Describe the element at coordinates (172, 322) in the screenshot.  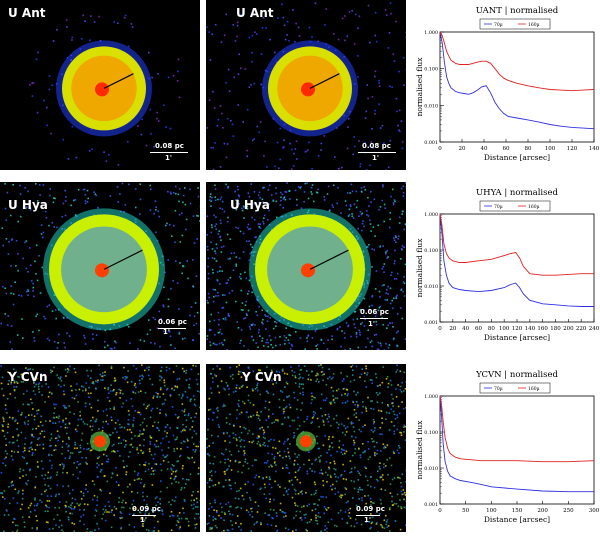
I see `scale-pc-label: 0.06 pc` at that location.